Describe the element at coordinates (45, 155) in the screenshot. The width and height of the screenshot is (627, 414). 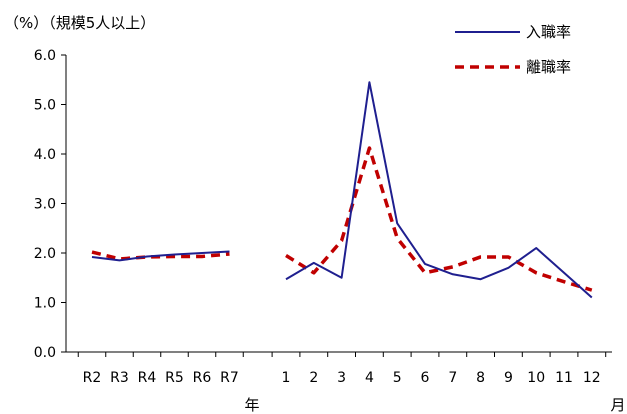
I see `y-tick-label: 4.0` at that location.